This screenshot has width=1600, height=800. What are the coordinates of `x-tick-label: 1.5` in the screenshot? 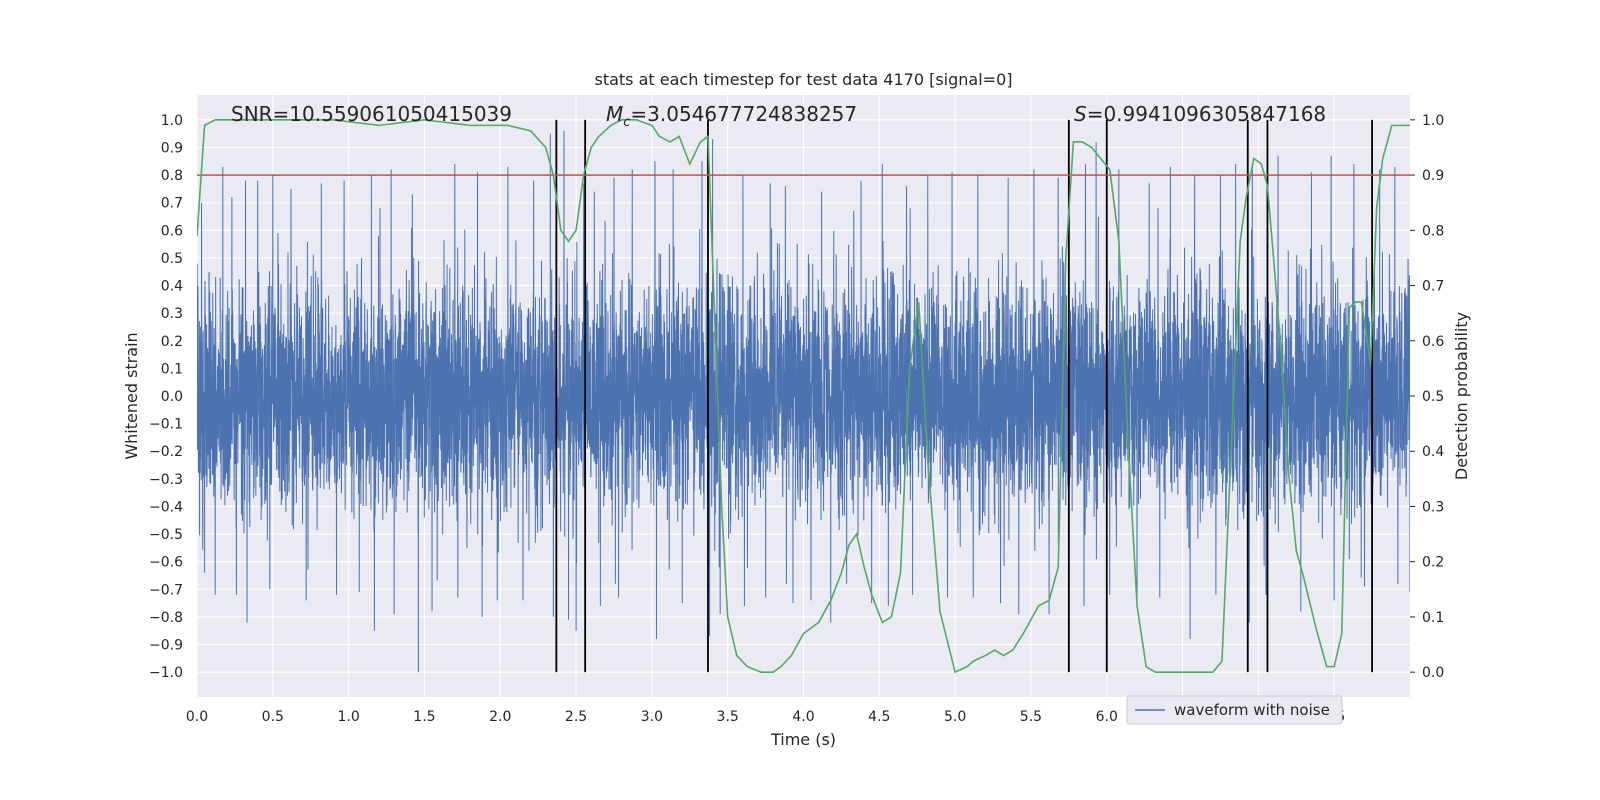 It's located at (424, 717).